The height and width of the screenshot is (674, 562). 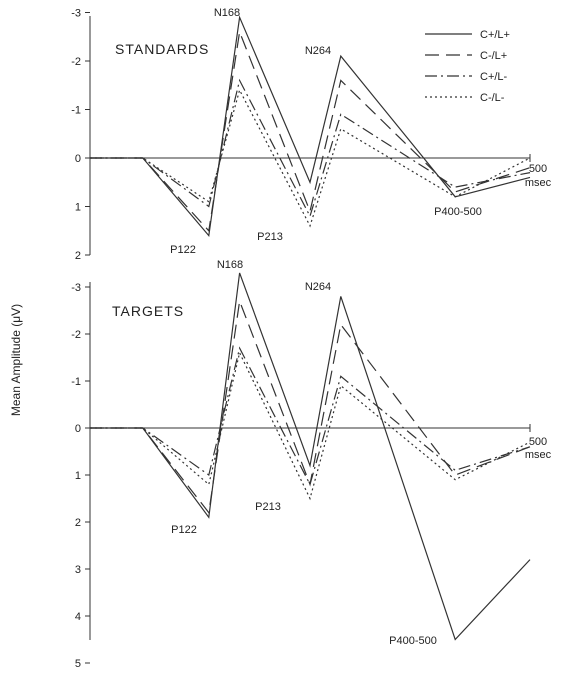 I want to click on peak-label-p213-targets: P213, so click(x=268, y=507).